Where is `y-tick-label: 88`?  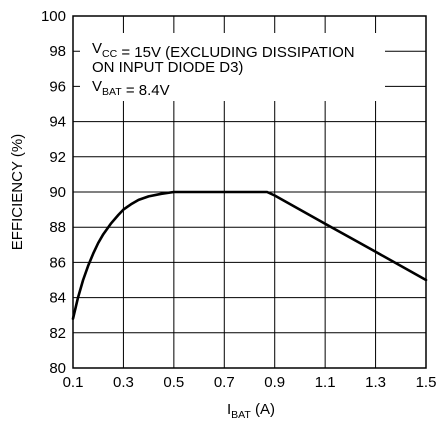
y-tick-label: 88 is located at coordinates (57, 227).